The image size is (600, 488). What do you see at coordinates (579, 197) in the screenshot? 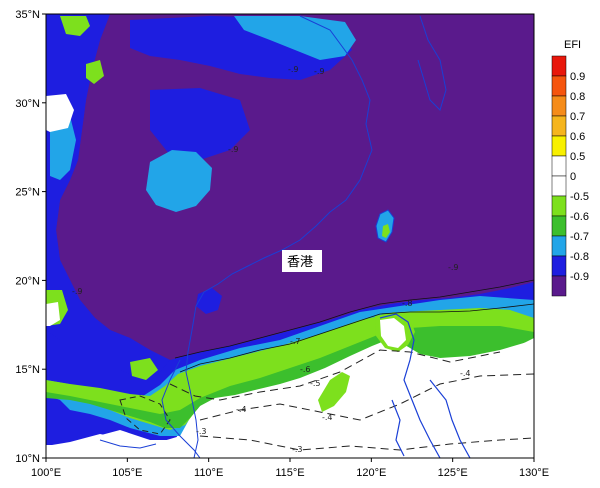
I see `legend-label: -0.5` at bounding box center [579, 197].